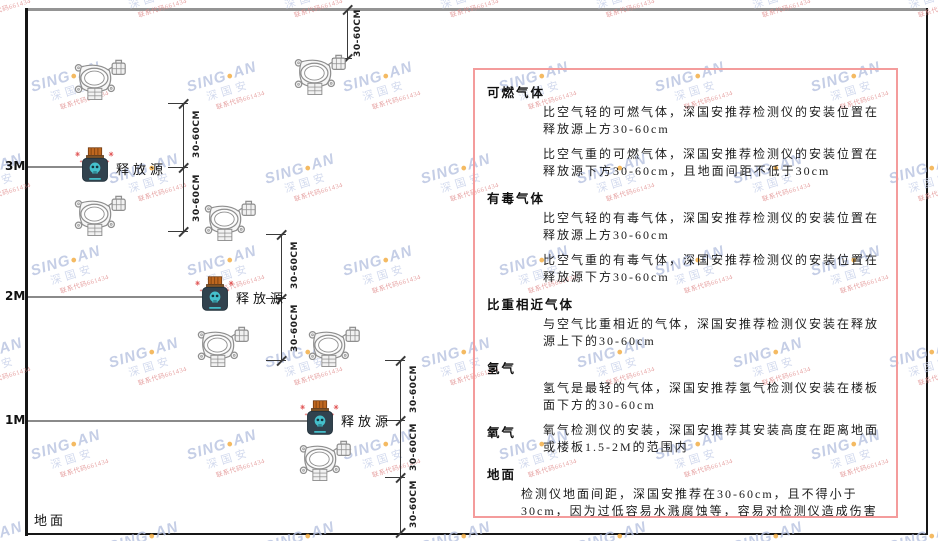  What do you see at coordinates (516, 93) in the screenshot?
I see `section-title: 可燃气体` at bounding box center [516, 93].